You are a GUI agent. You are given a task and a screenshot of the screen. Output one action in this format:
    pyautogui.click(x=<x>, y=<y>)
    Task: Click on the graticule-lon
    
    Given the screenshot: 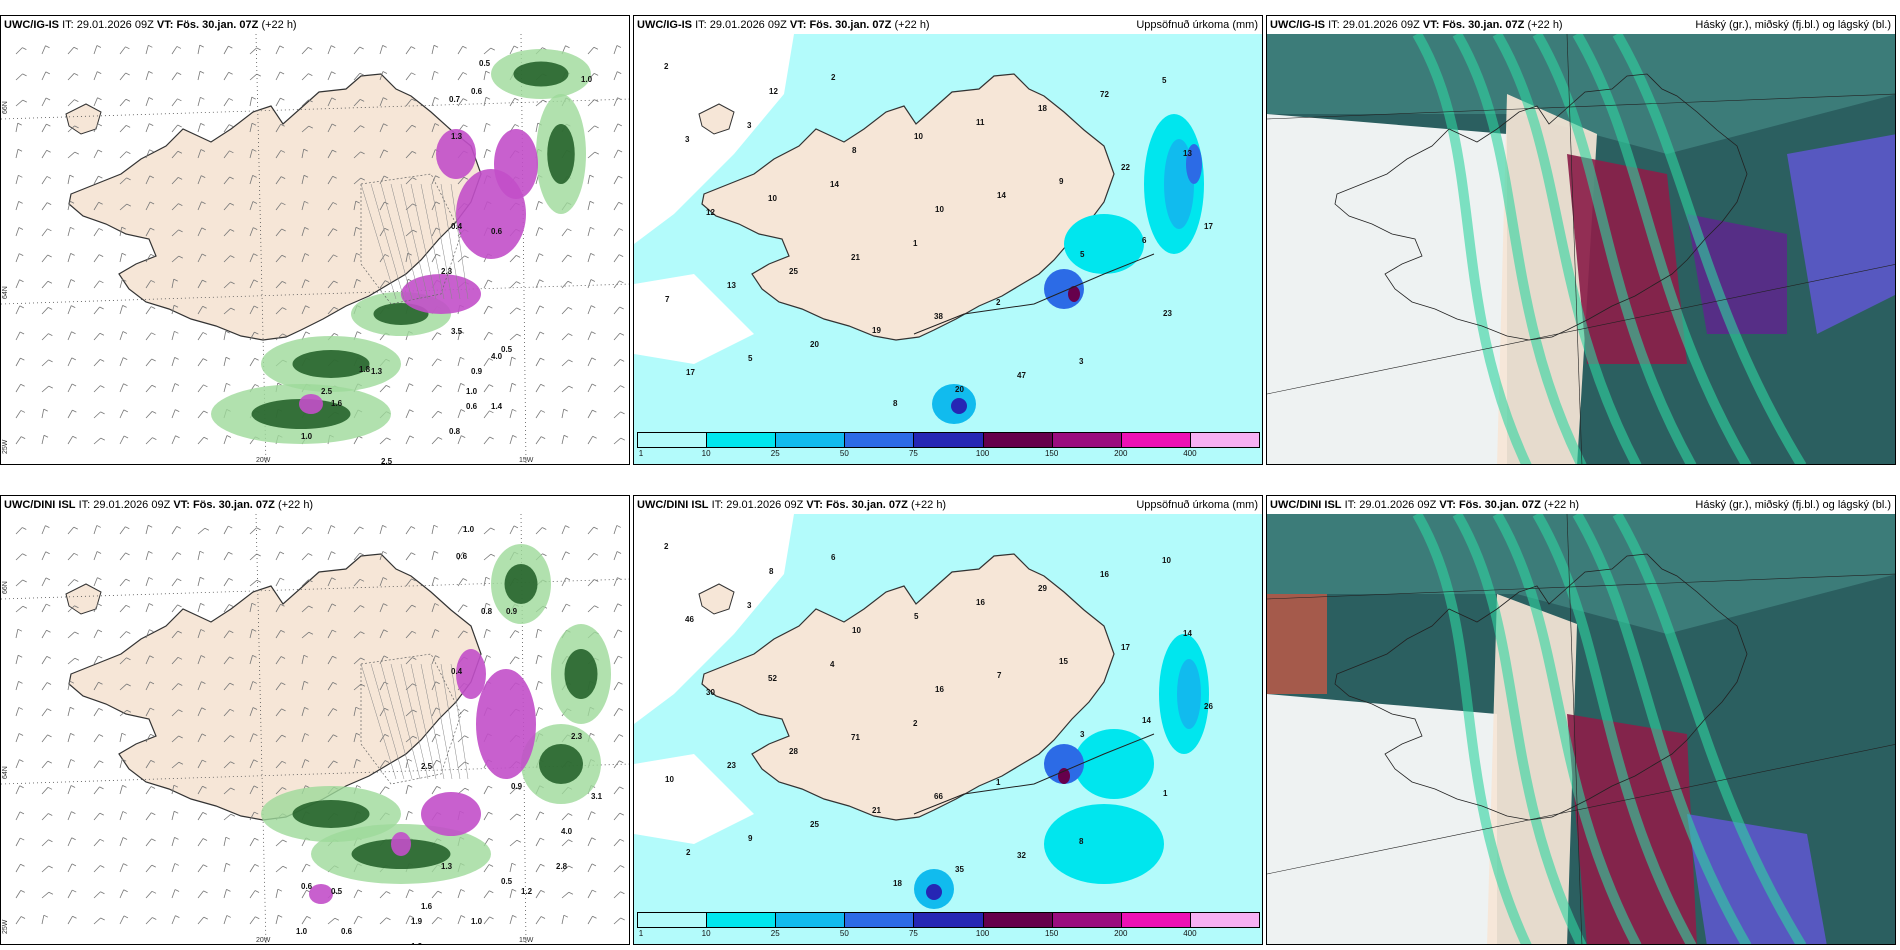 What is the action you would take?
    pyautogui.click(x=261, y=729)
    